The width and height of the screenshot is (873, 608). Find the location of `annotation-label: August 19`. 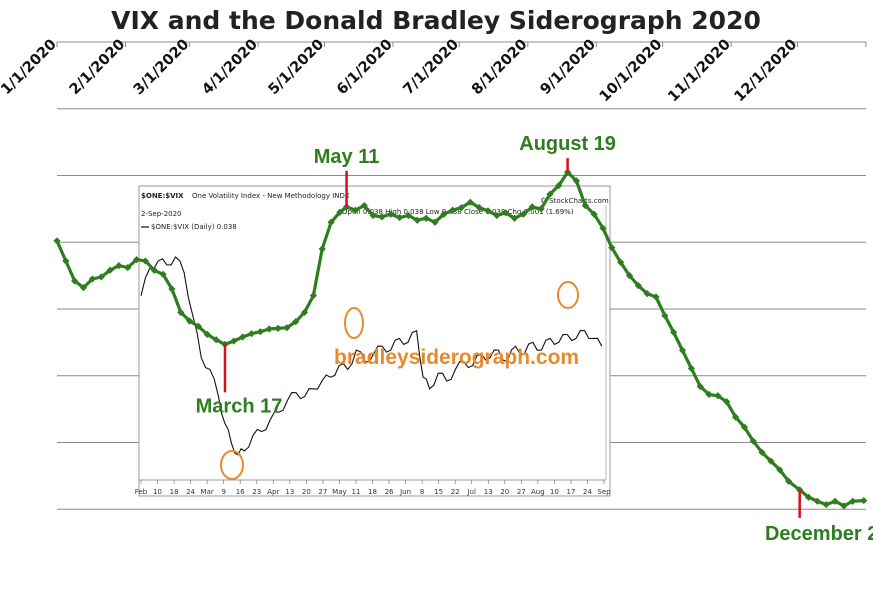

annotation-label: August 19 is located at coordinates (567, 144).